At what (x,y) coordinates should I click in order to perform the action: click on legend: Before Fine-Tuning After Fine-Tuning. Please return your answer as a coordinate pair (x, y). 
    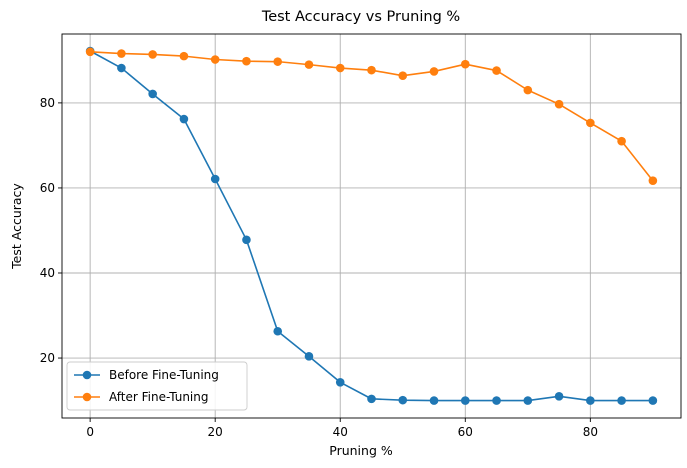
    Looking at the image, I should click on (157, 386).